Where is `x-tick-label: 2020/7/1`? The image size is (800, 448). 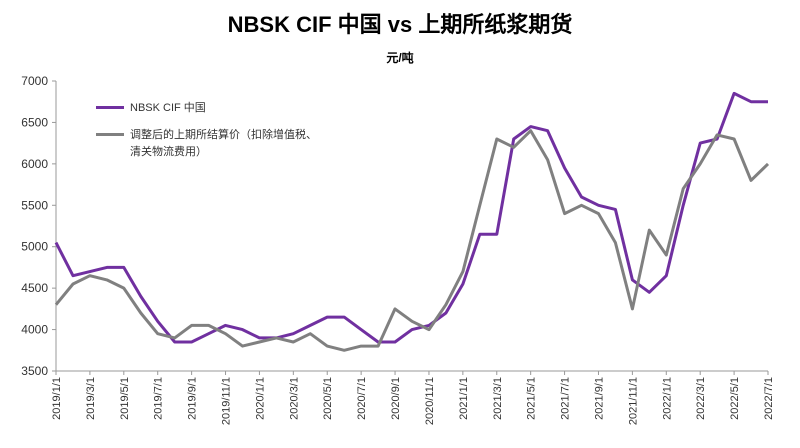
x-tick-label: 2020/7/1 is located at coordinates (362, 398).